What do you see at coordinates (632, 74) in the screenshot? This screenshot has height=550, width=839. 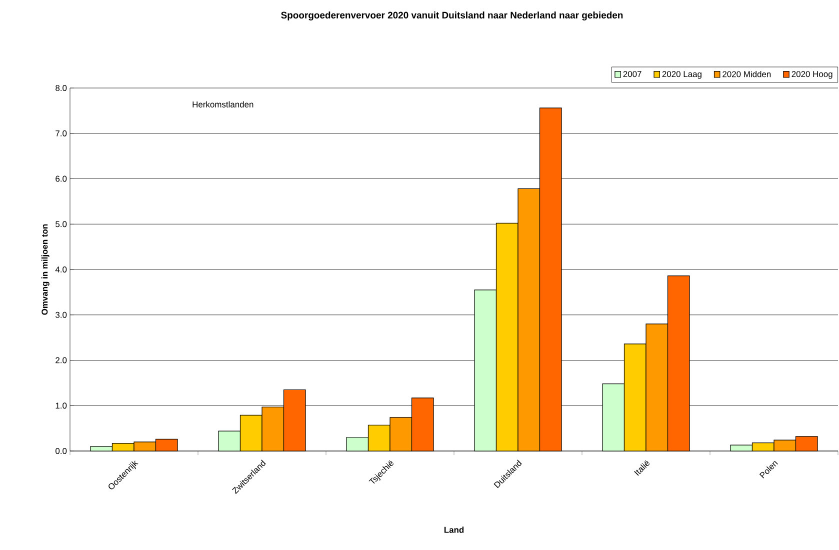 I see `legend-label: 2007` at bounding box center [632, 74].